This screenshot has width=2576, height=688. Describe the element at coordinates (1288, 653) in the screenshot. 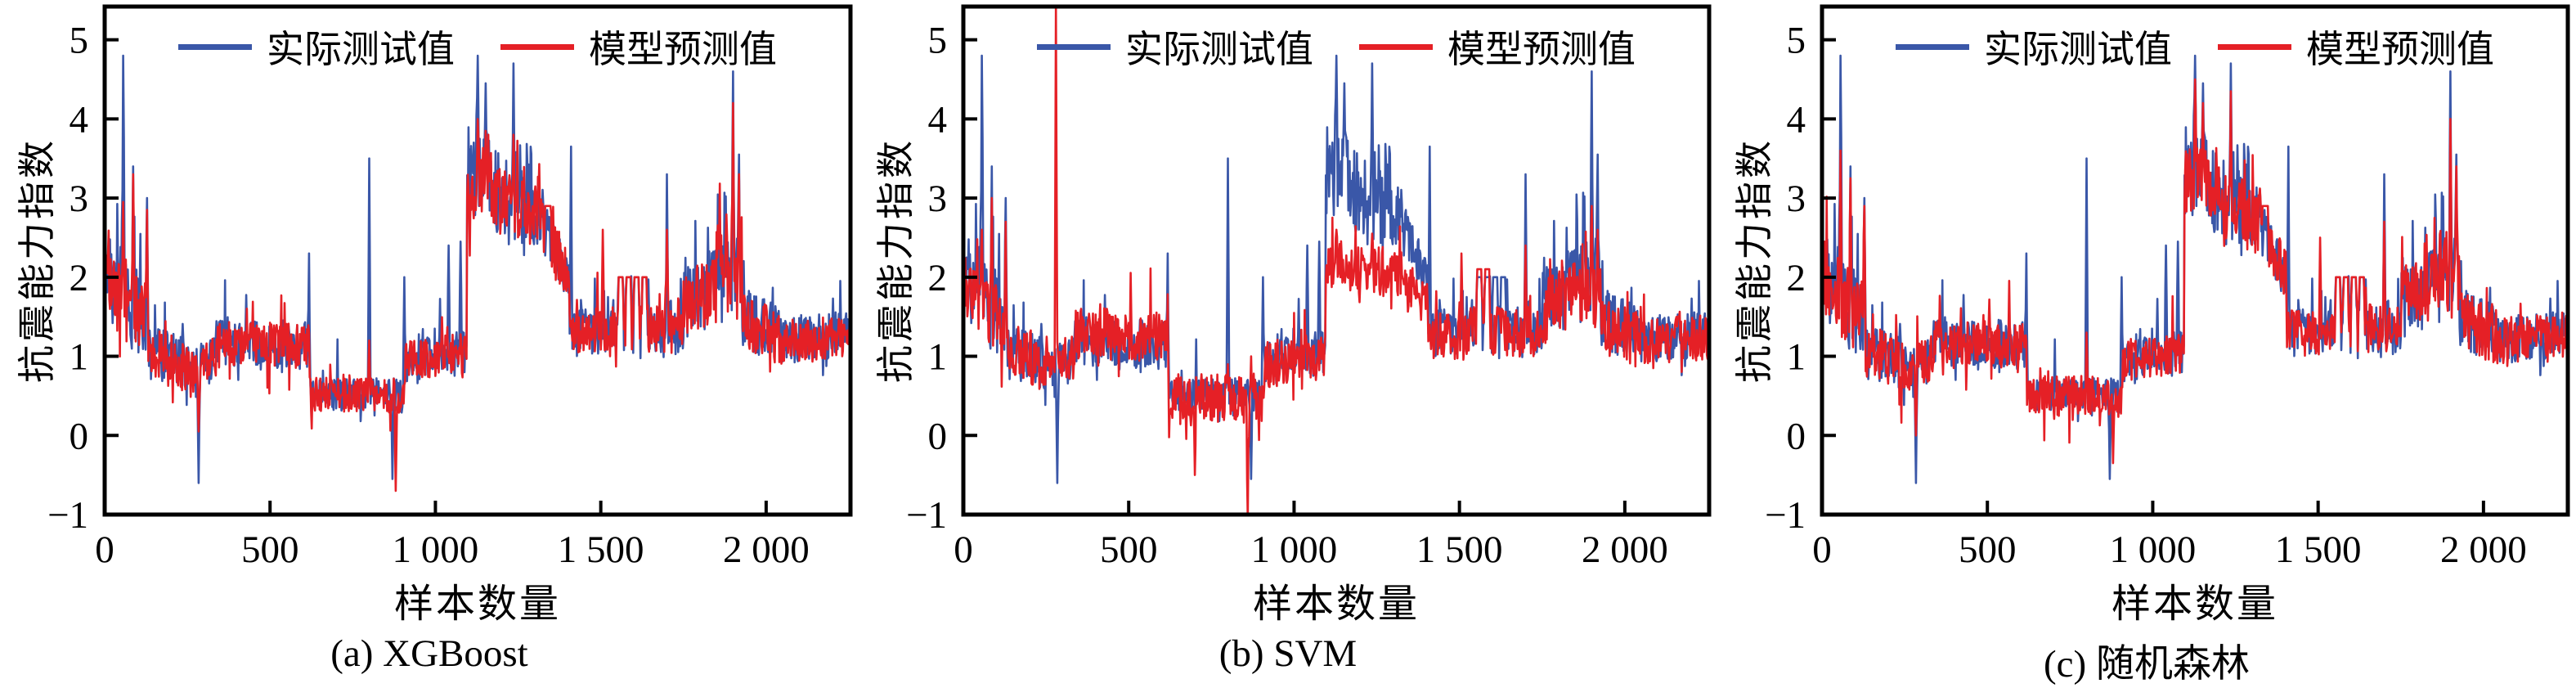

I see `panel-caption-svm: (b) SVM` at that location.